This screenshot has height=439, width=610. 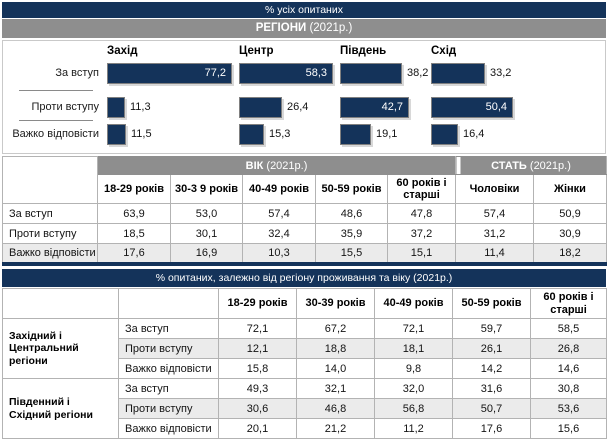 What do you see at coordinates (421, 213) in the screenshot?
I see `value-cell: 47,8` at bounding box center [421, 213].